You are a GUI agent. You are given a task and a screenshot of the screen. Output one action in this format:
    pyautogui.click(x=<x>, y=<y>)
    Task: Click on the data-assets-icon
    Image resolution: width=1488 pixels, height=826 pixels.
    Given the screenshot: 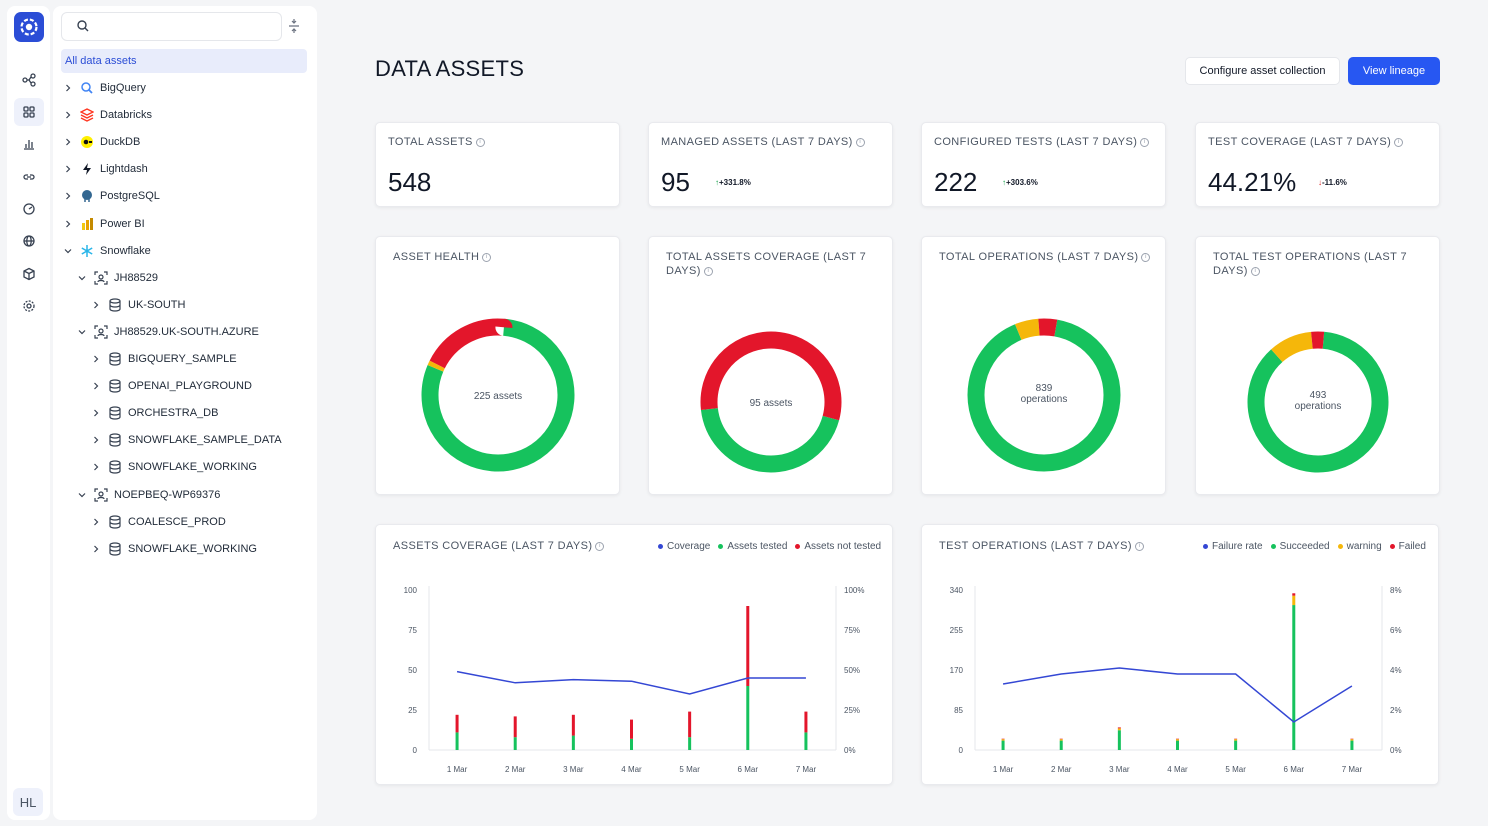 What is the action you would take?
    pyautogui.click(x=29, y=112)
    